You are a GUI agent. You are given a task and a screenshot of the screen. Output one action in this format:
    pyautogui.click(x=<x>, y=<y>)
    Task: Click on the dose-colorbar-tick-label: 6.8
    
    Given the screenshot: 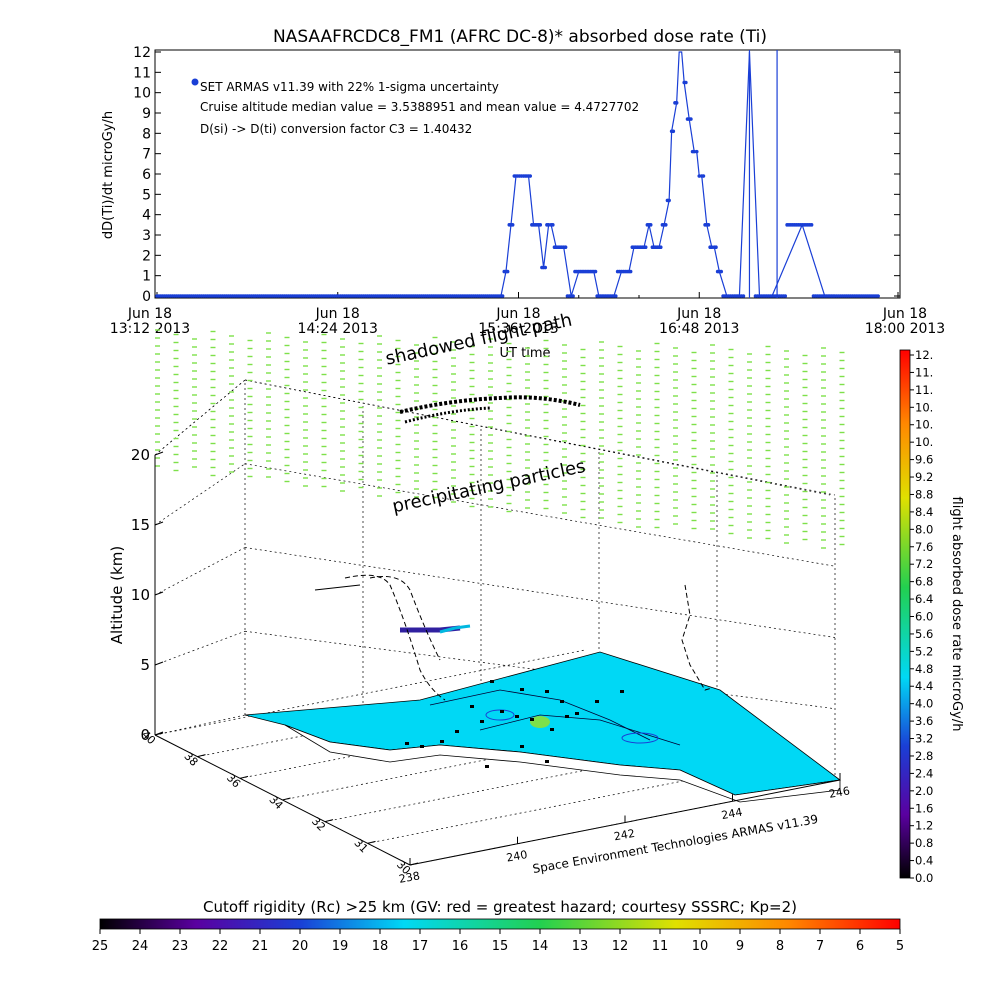 What is the action you would take?
    pyautogui.click(x=924, y=582)
    